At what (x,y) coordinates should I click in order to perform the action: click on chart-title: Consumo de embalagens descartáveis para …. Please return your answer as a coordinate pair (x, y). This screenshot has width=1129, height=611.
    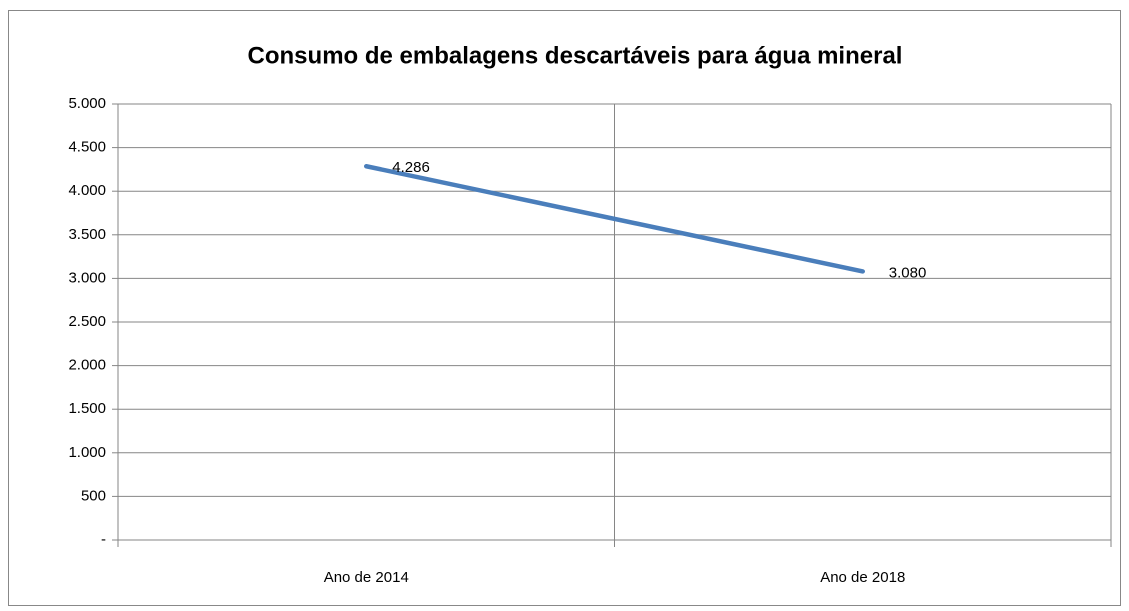
    Looking at the image, I should click on (575, 55).